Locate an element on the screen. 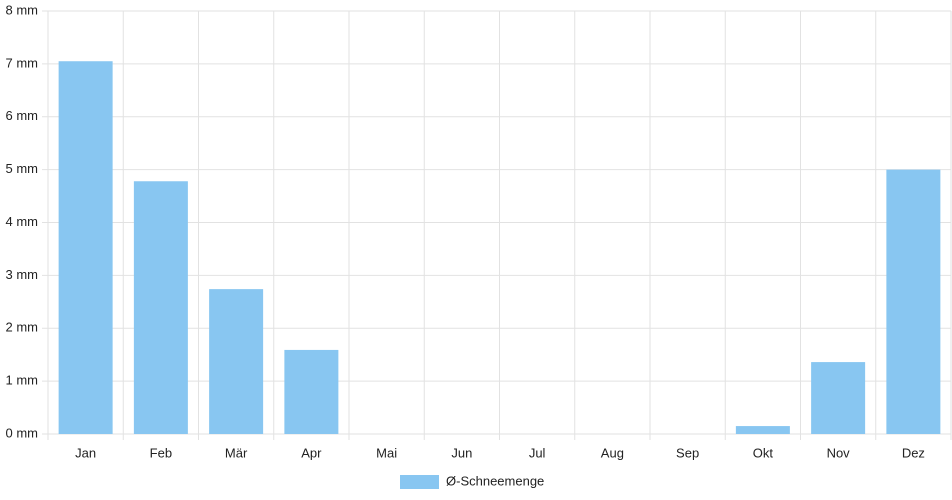 The width and height of the screenshot is (952, 500). y-tick-label: 0 mm is located at coordinates (22, 432).